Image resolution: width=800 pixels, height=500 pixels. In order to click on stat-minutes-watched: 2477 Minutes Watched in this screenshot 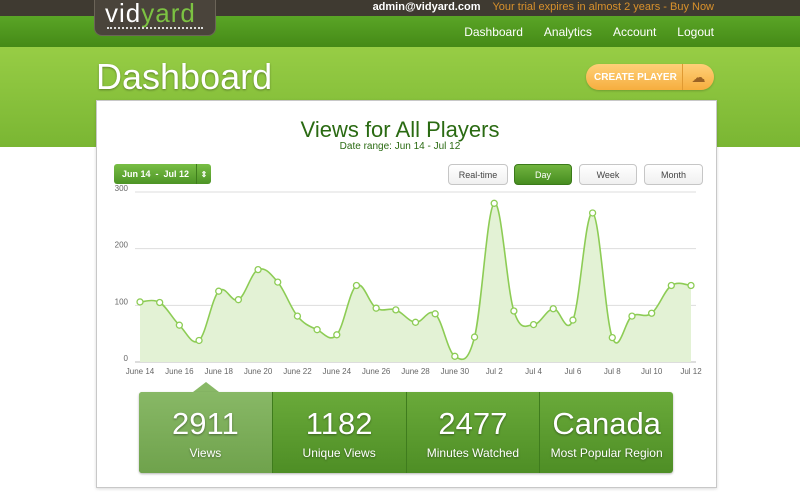, I will do `click(474, 432)`.